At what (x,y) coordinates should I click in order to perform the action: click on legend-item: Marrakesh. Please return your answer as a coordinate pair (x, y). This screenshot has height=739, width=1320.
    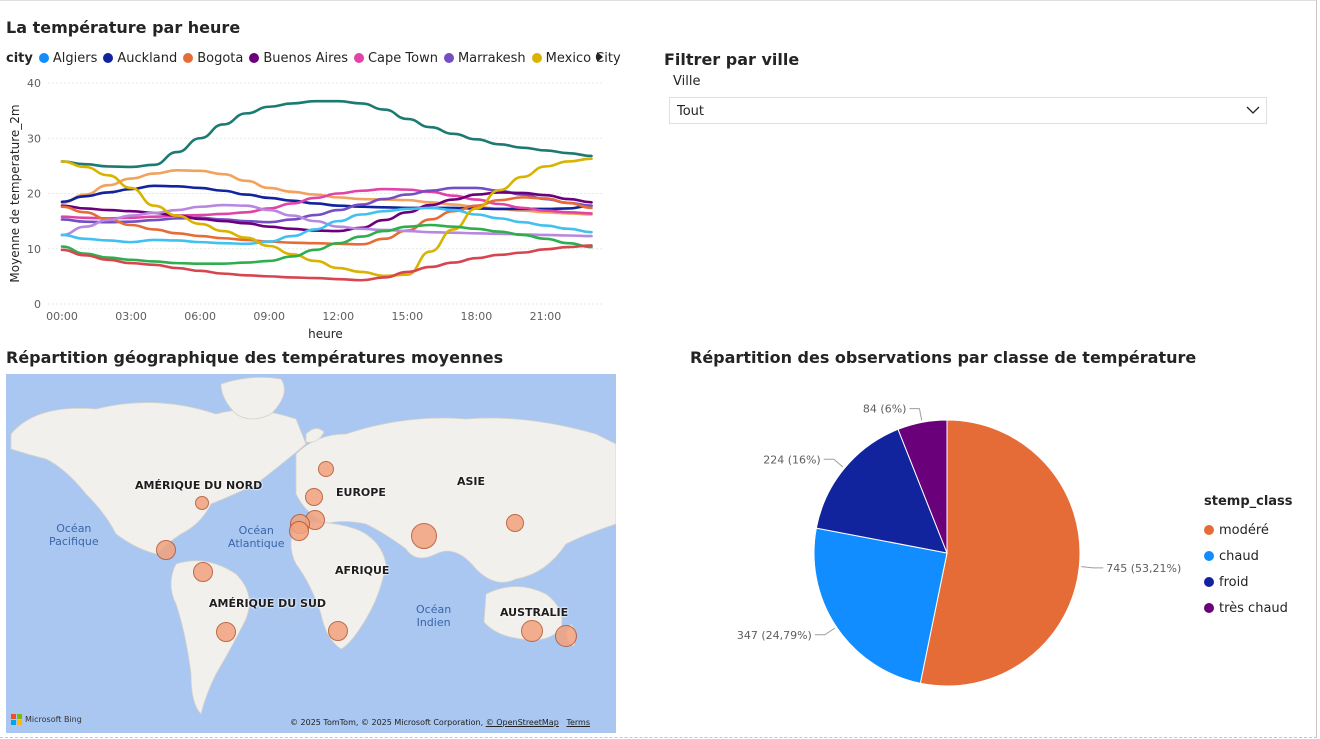
    Looking at the image, I should click on (485, 58).